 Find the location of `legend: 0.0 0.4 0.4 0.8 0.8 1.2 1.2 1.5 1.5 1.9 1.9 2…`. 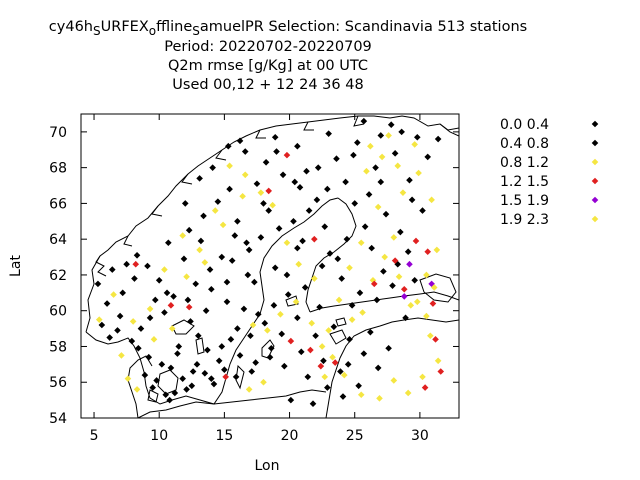

legend: 0.0 0.4 0.4 0.8 0.8 1.2 1.2 1.5 1.5 1.9 1.9 2… is located at coordinates (549, 172).